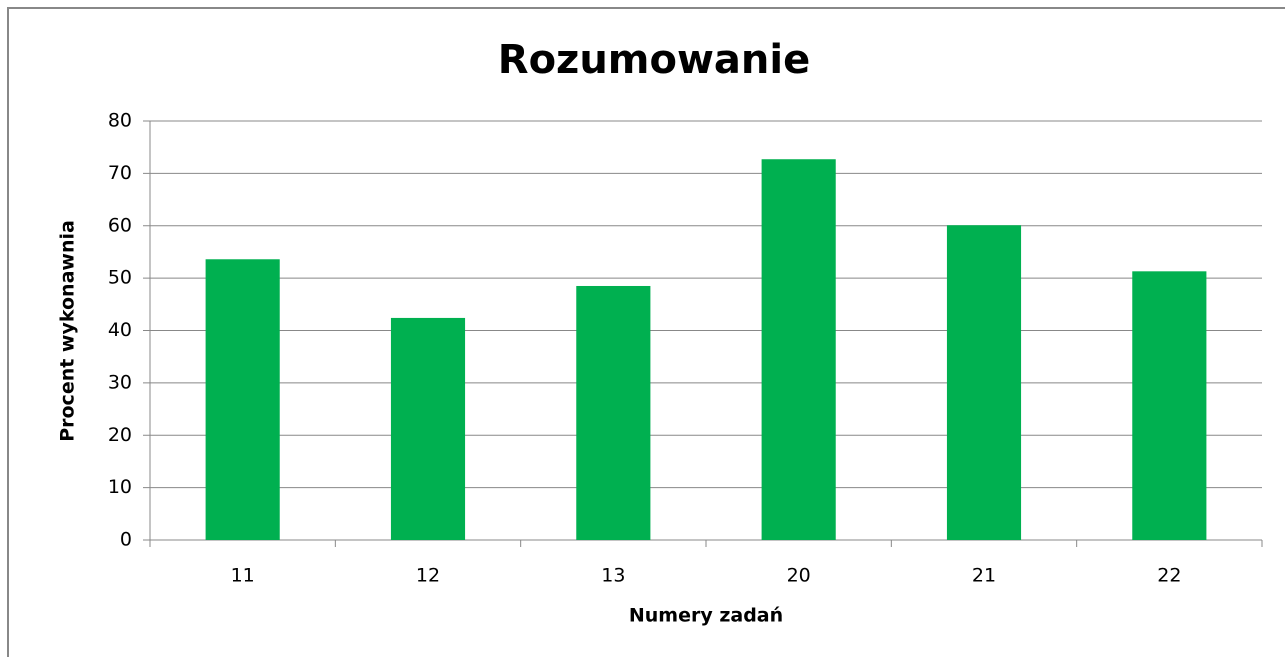 This screenshot has height=657, width=1285. I want to click on y-tick-label: 50, so click(120, 278).